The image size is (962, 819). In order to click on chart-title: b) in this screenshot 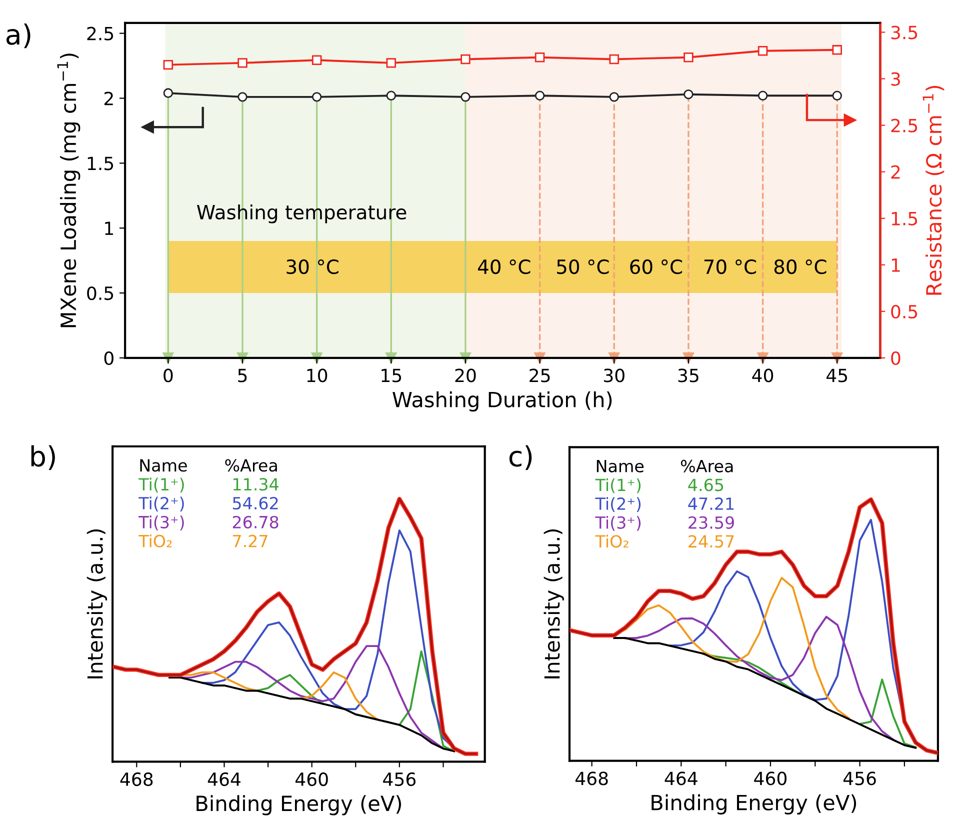, I will do `click(43, 457)`.